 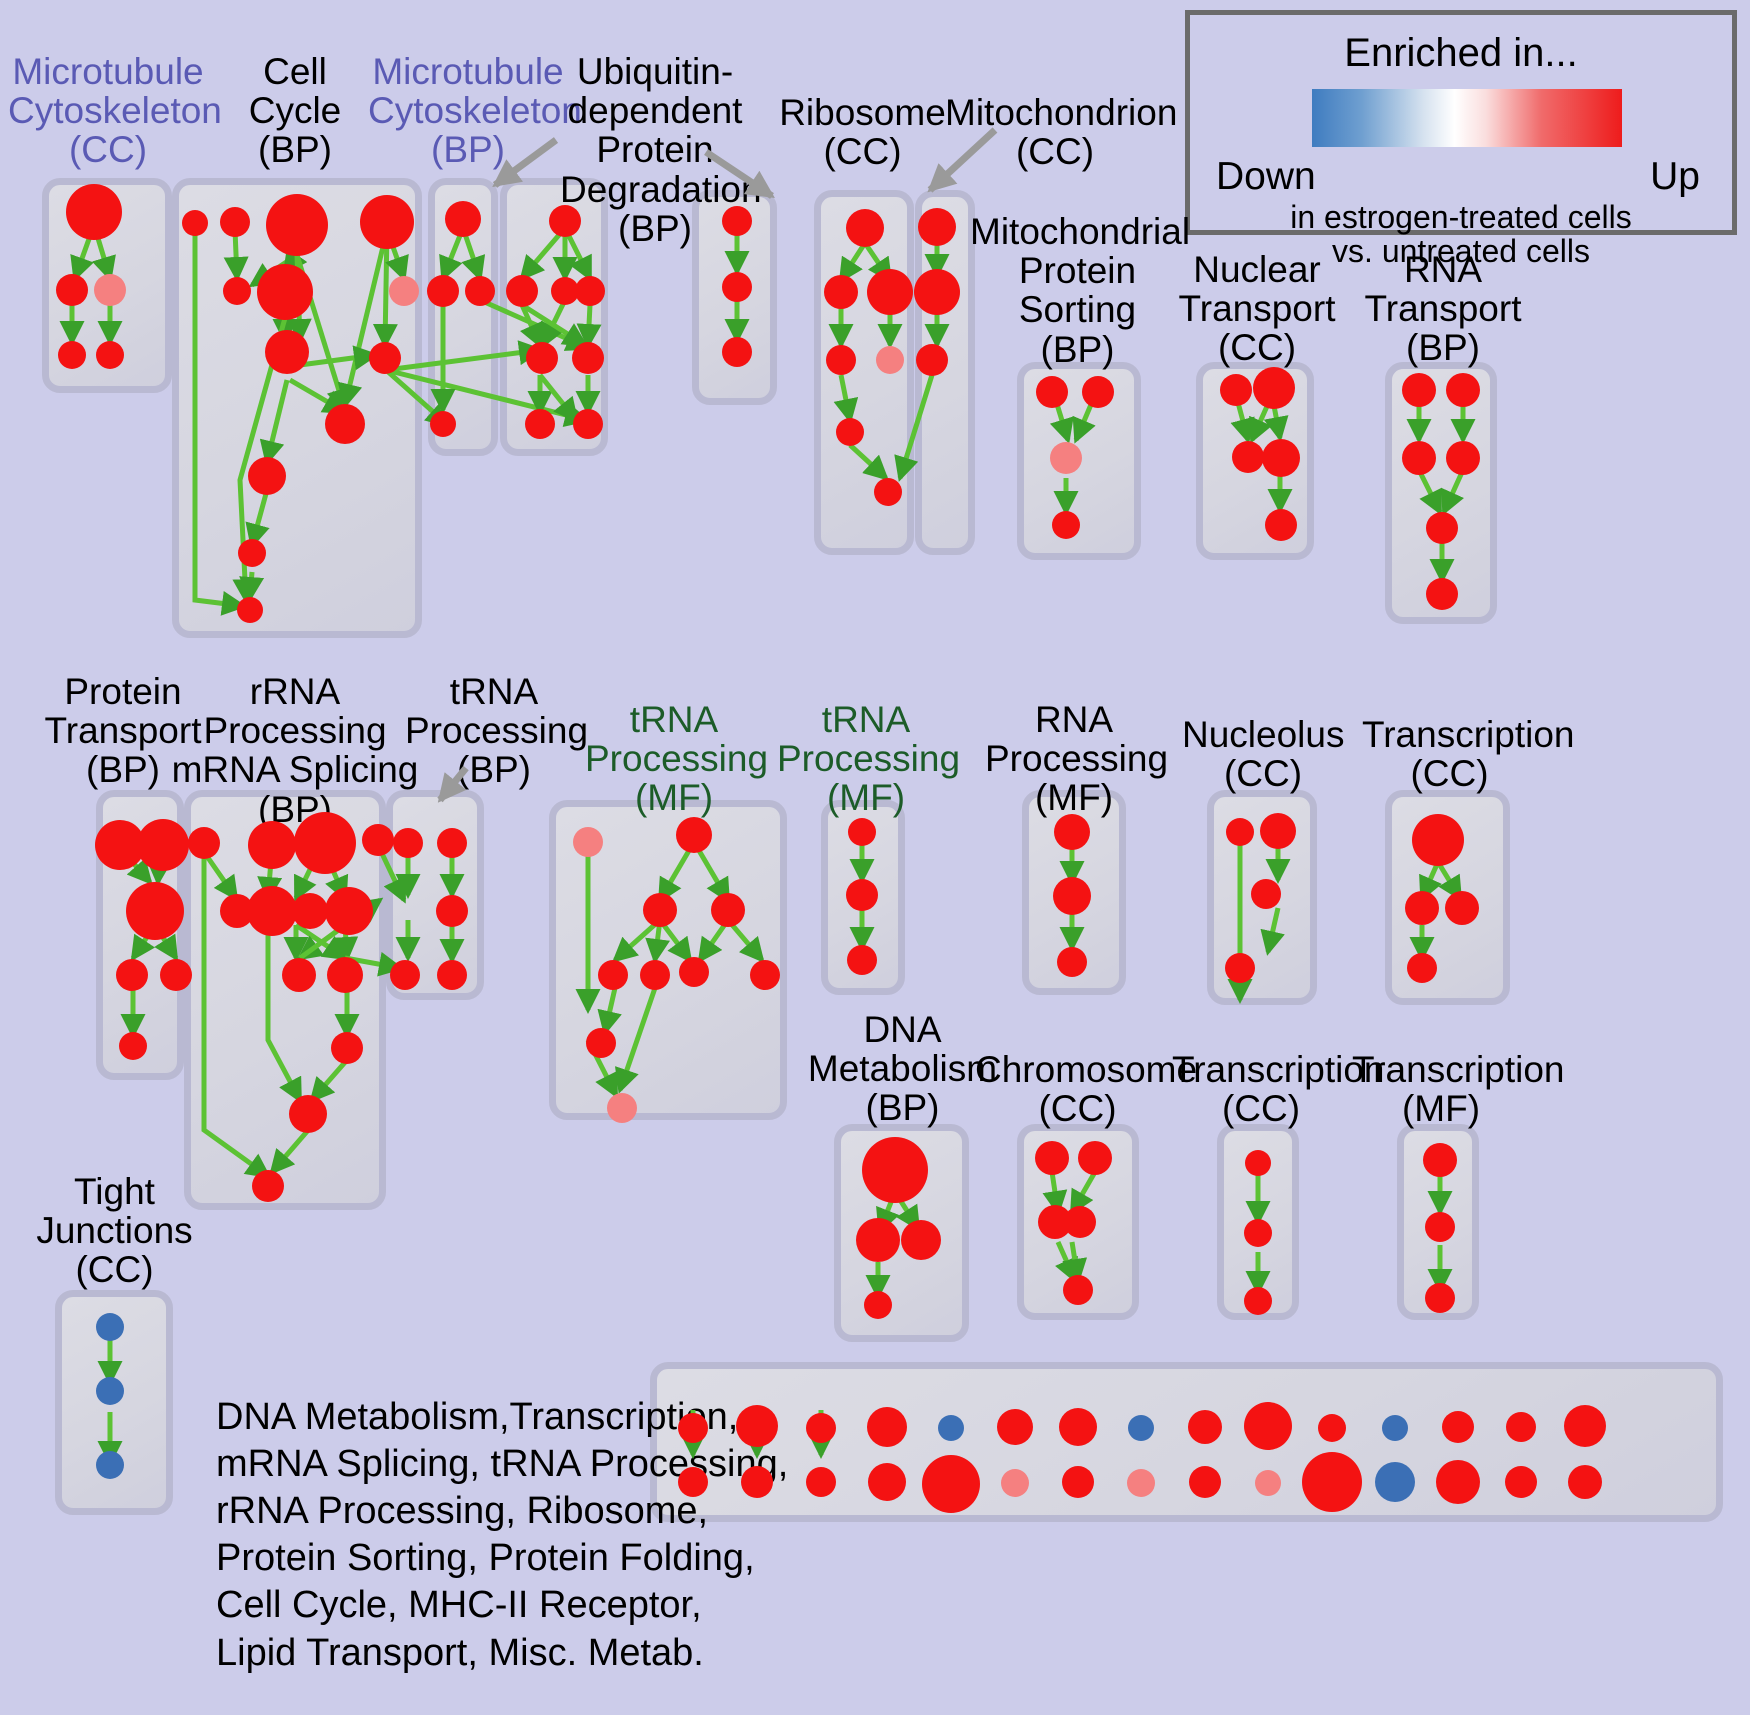 I want to click on label-nuclear-transport-cc: Nuclear Transport (CC), so click(x=1257, y=309).